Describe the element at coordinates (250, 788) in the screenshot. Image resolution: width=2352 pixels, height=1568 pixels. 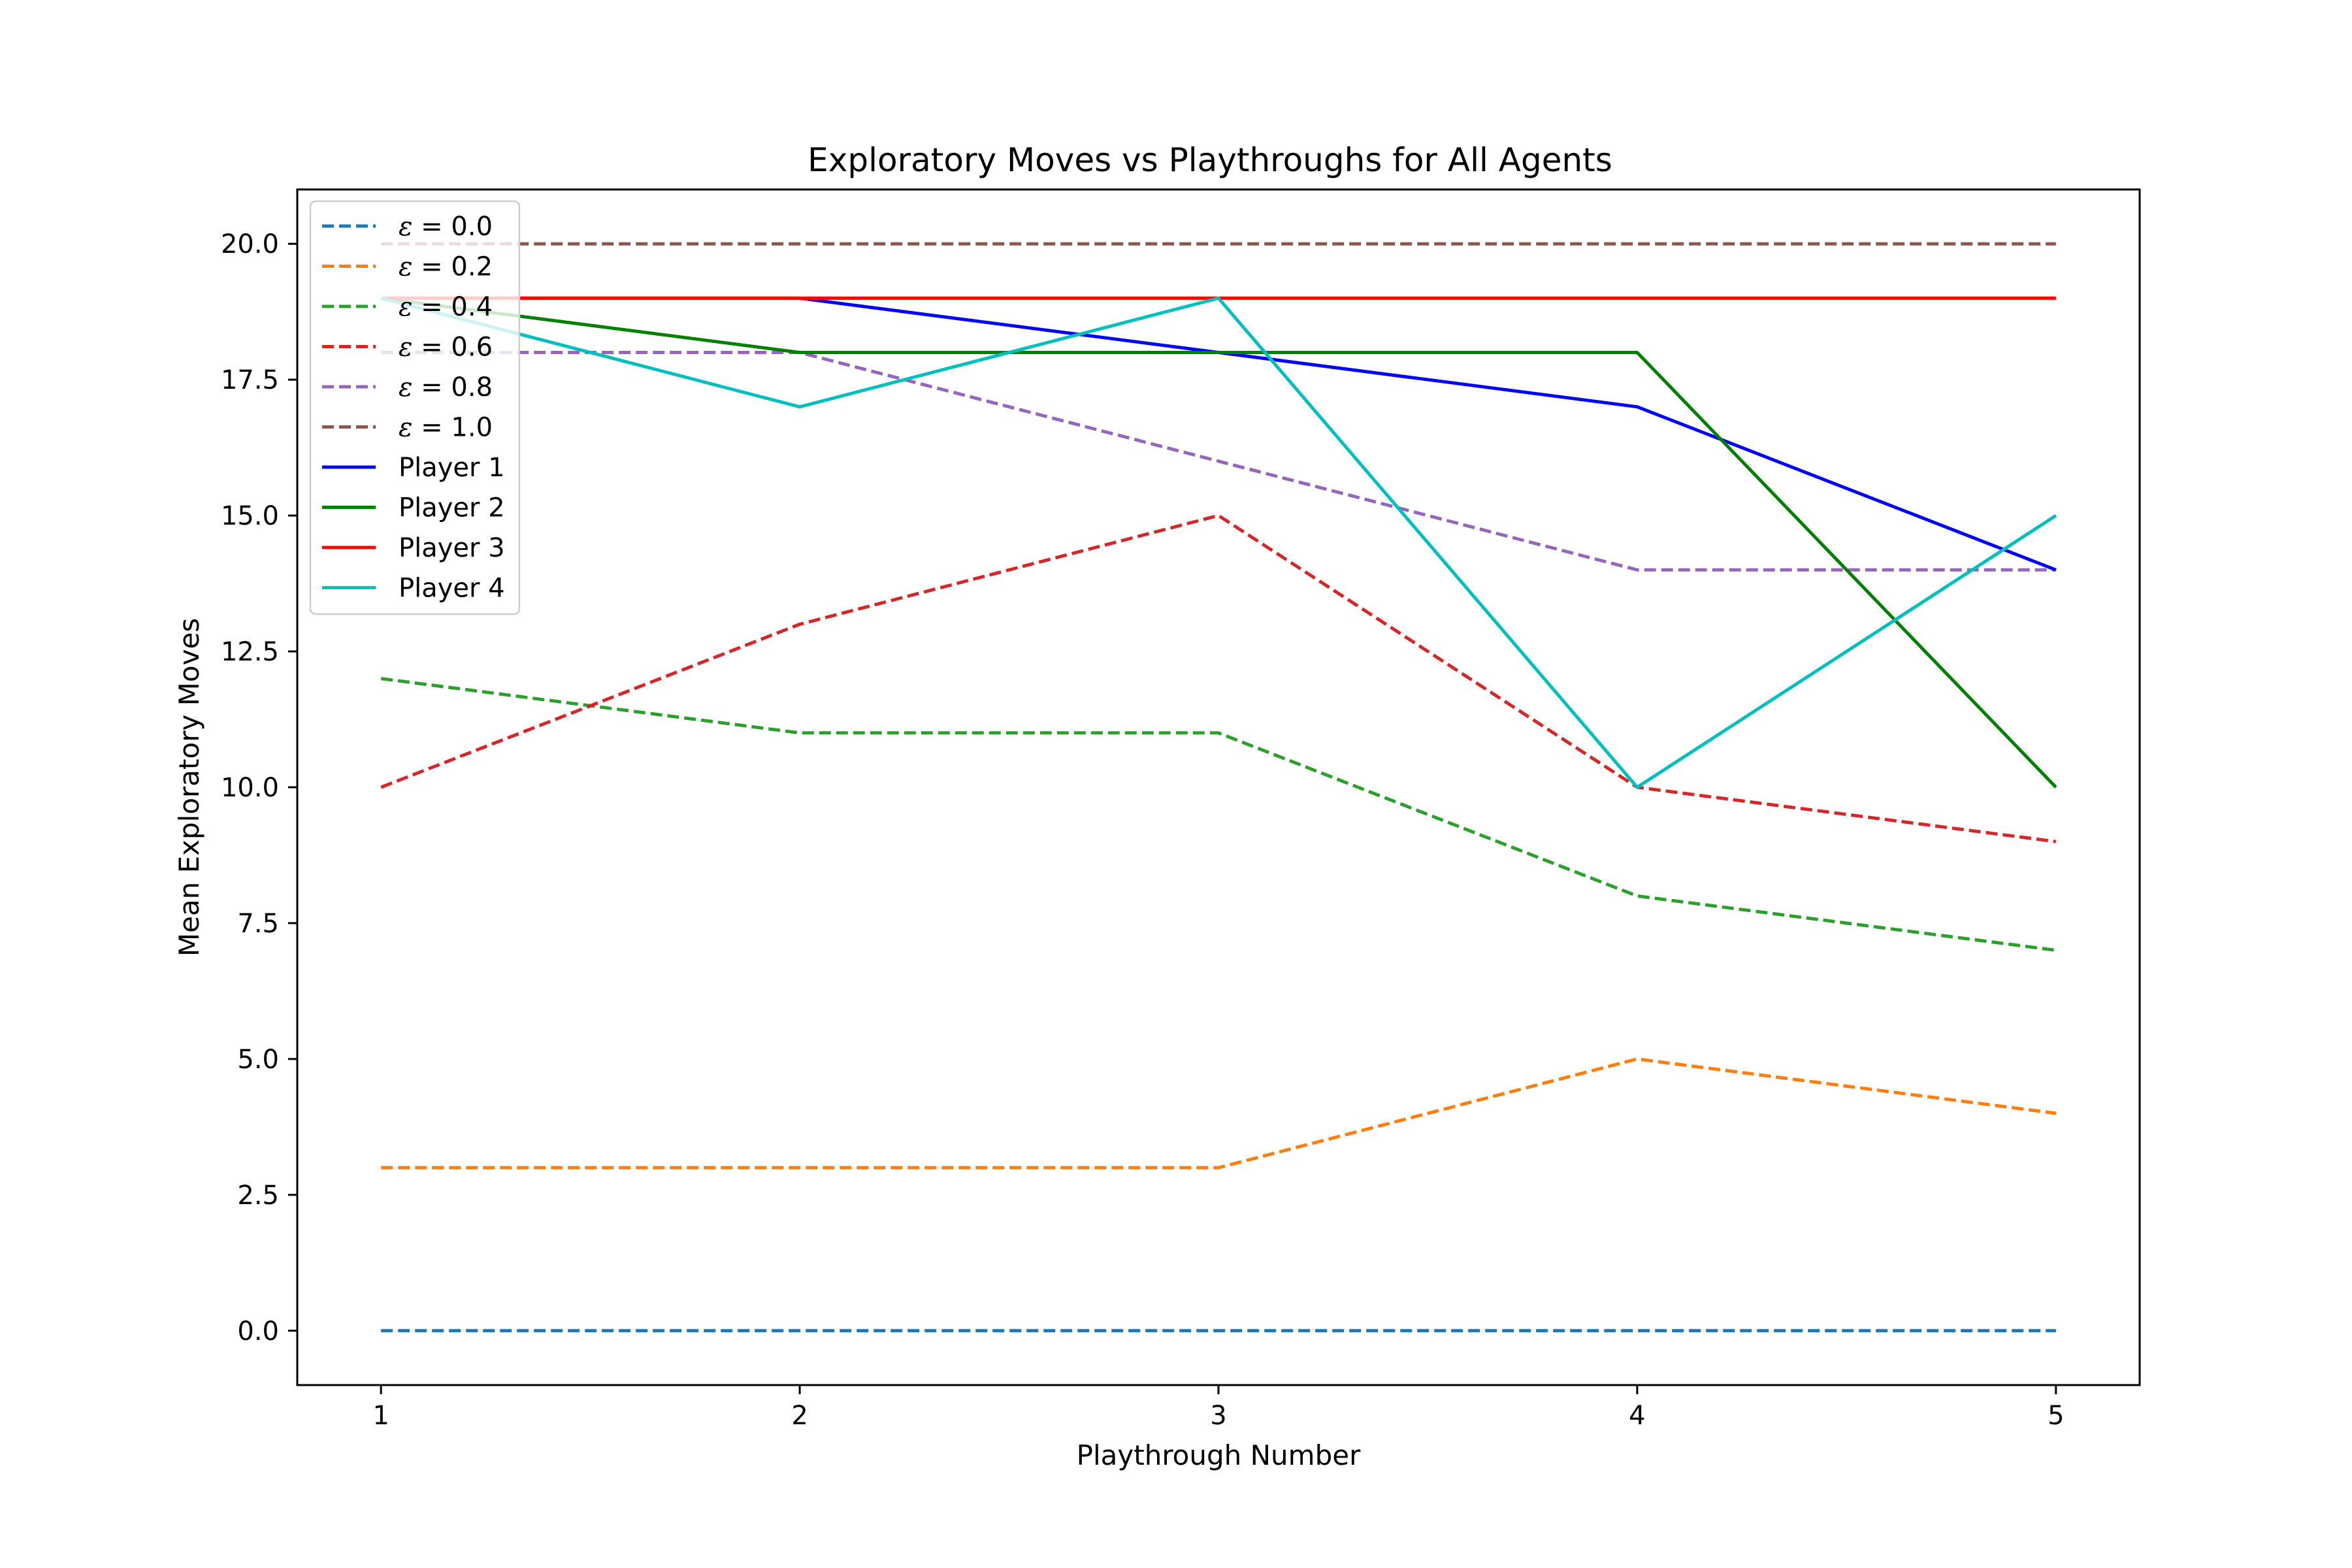
I see `y-tick-label: 10.0` at that location.